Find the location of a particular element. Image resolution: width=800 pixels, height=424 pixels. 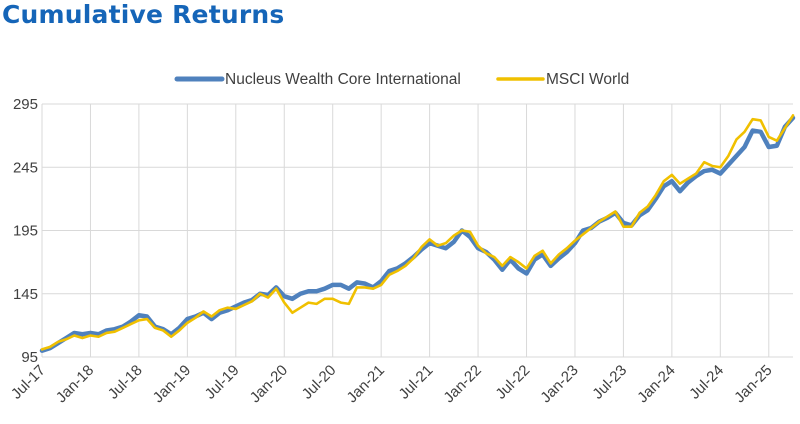

y-tick-label: 95 is located at coordinates (29, 357).